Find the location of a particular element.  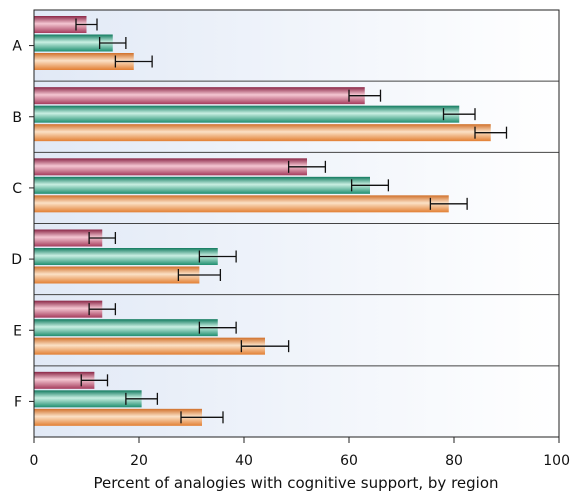

x-tick-label-40: 40 is located at coordinates (244, 461).